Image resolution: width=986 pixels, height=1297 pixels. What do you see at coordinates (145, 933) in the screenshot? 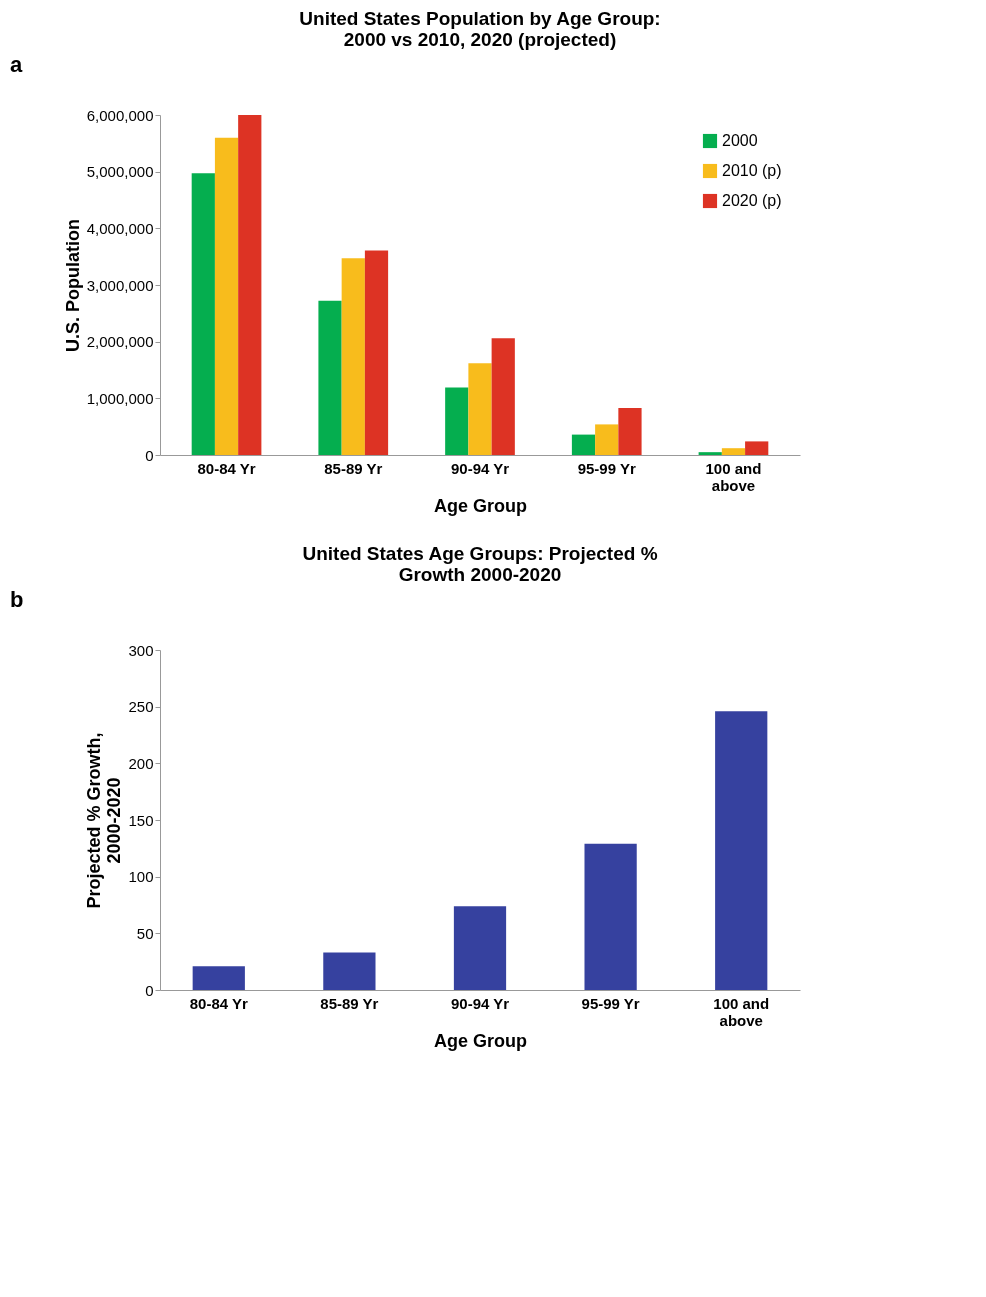
I see `y-tick-label: 50` at bounding box center [145, 933].